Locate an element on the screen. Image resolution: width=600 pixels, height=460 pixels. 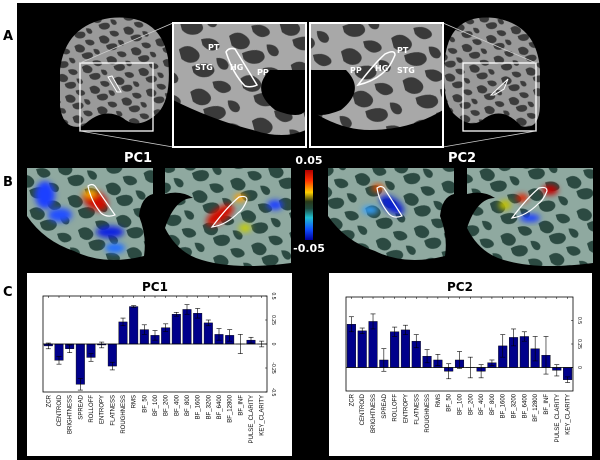
hg-outline-left is located at coordinates (242, 67).